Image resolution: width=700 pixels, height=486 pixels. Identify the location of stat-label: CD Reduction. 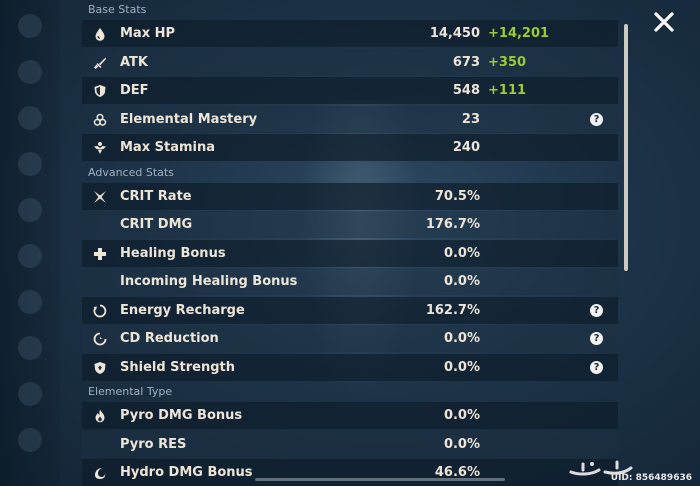
(169, 338).